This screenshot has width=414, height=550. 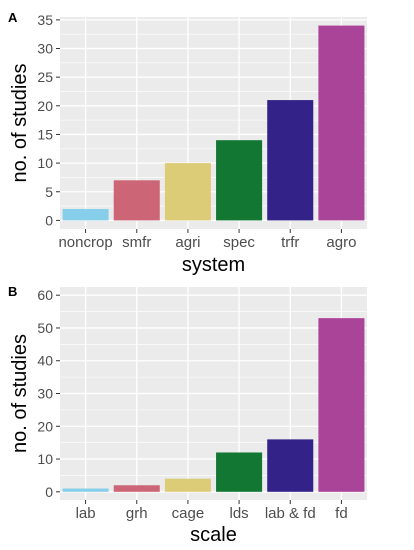 What do you see at coordinates (45, 134) in the screenshot?
I see `y-tick-label: 15` at bounding box center [45, 134].